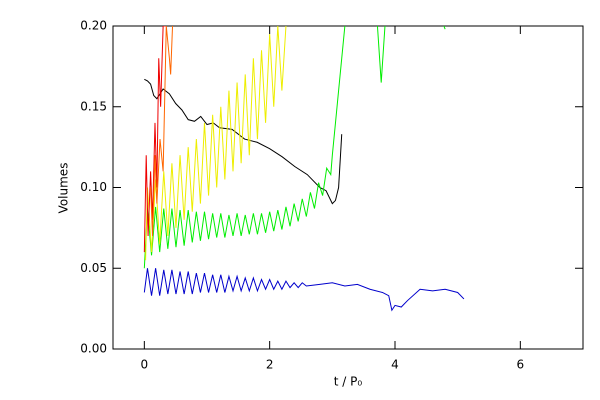  I want to click on y-tick-label: 0.05, so click(93, 268).